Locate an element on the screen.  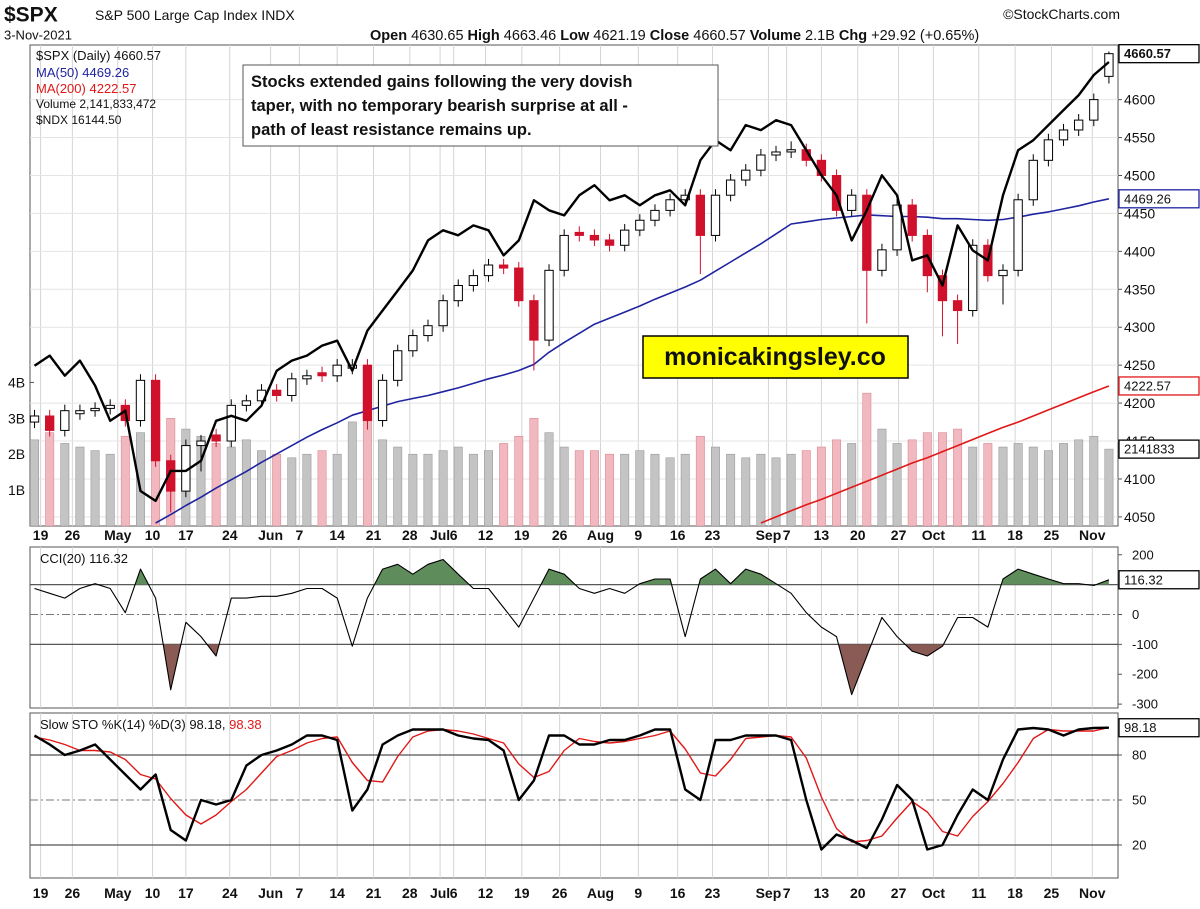
y-tick-label: 4050 is located at coordinates (1139, 517).